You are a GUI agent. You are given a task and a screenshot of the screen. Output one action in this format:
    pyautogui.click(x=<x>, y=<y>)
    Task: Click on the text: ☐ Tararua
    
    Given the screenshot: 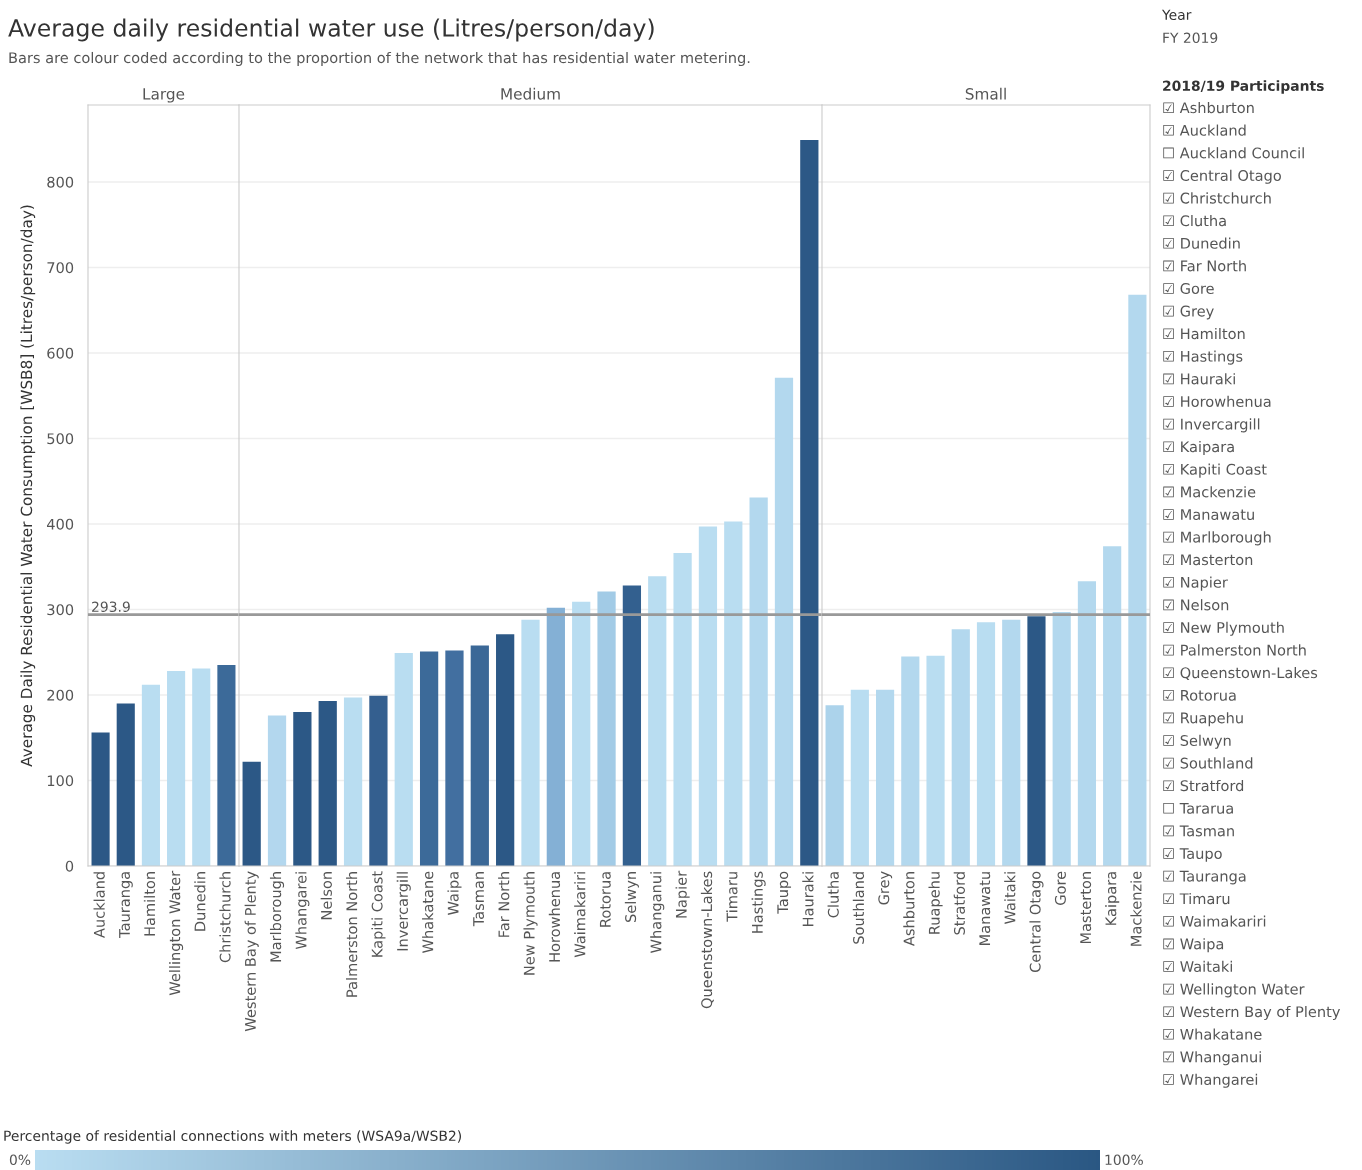 What is the action you would take?
    pyautogui.click(x=1198, y=808)
    